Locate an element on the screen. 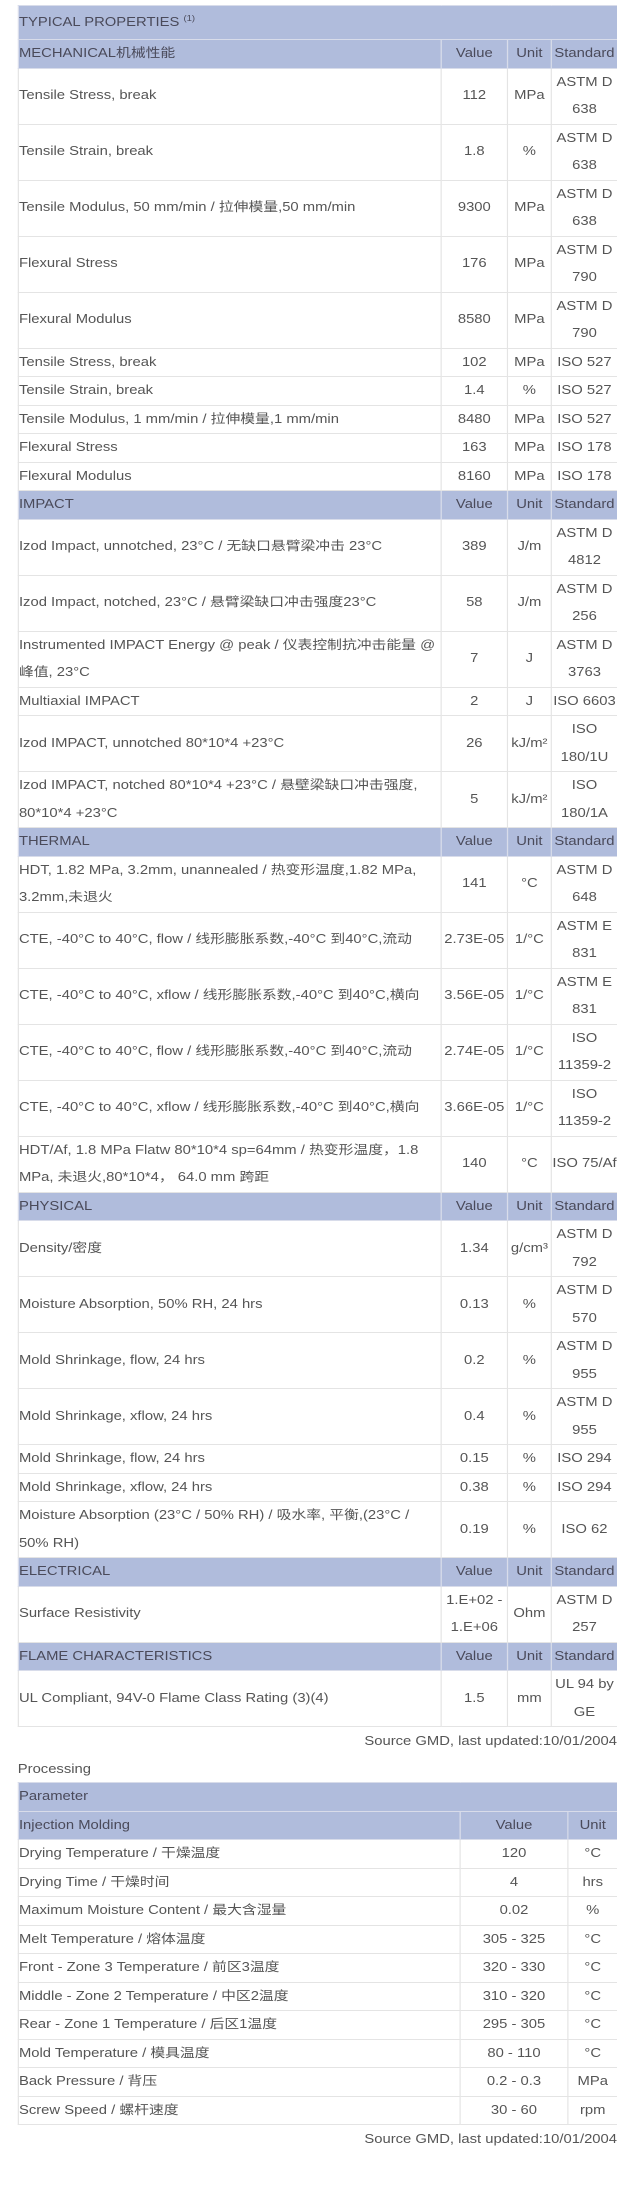  property-standard: ASTM D 955 is located at coordinates (583, 1416).